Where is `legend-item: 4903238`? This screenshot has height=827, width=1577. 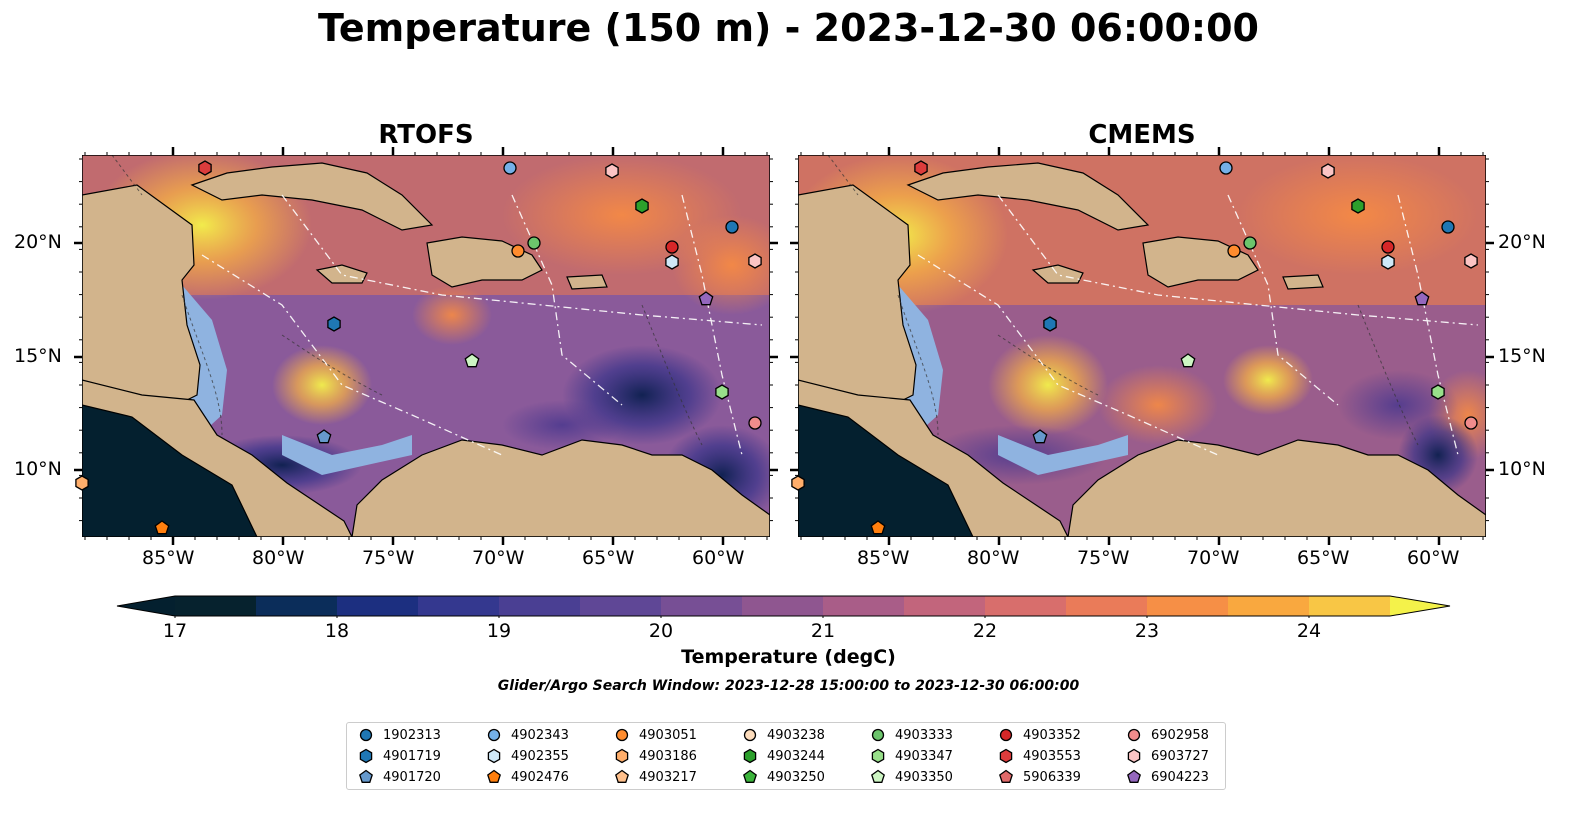
legend-item: 4903238 is located at coordinates (783, 735).